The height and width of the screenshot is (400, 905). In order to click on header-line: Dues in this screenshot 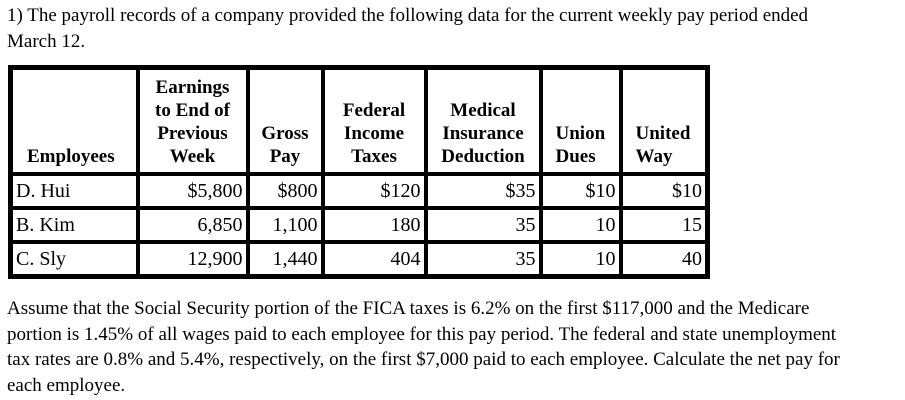, I will do `click(575, 156)`.